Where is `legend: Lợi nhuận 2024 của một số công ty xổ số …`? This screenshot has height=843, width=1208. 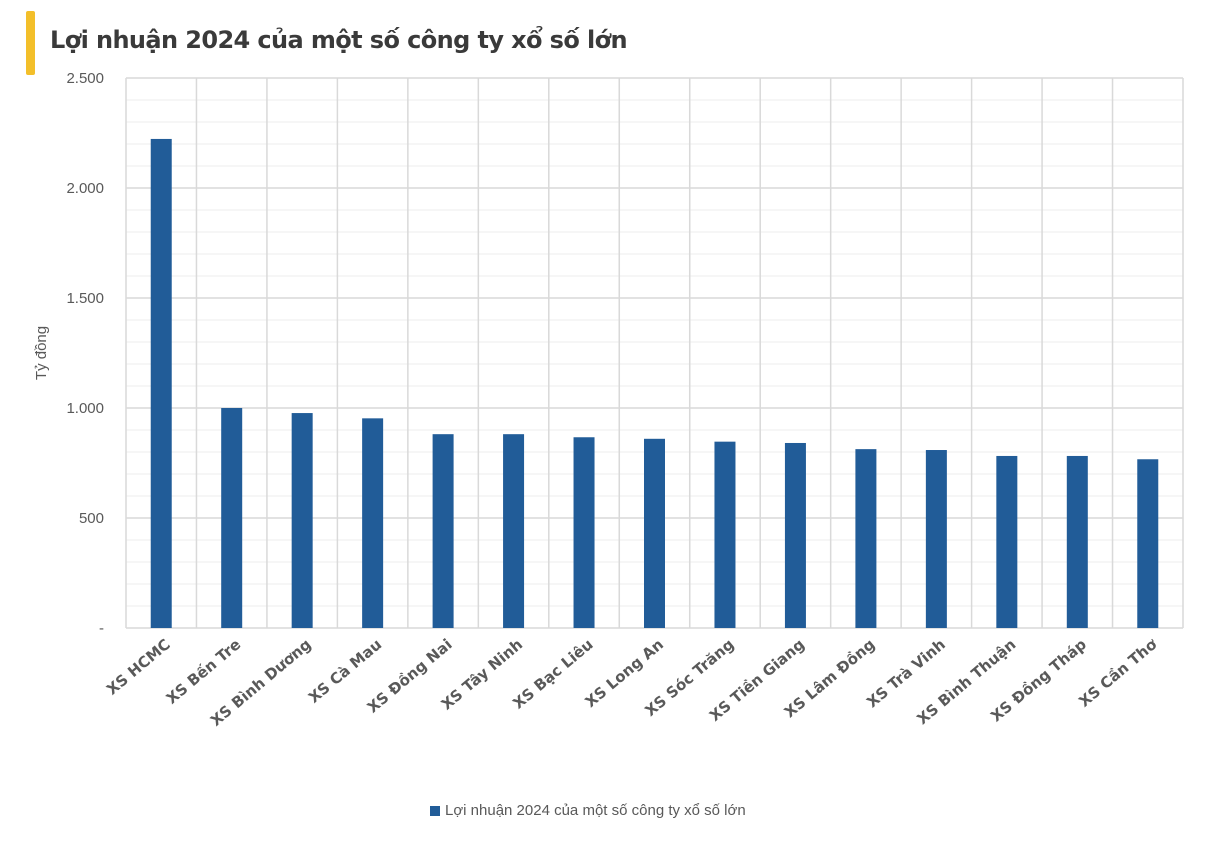 legend: Lợi nhuận 2024 của một số công ty xổ số … is located at coordinates (588, 810).